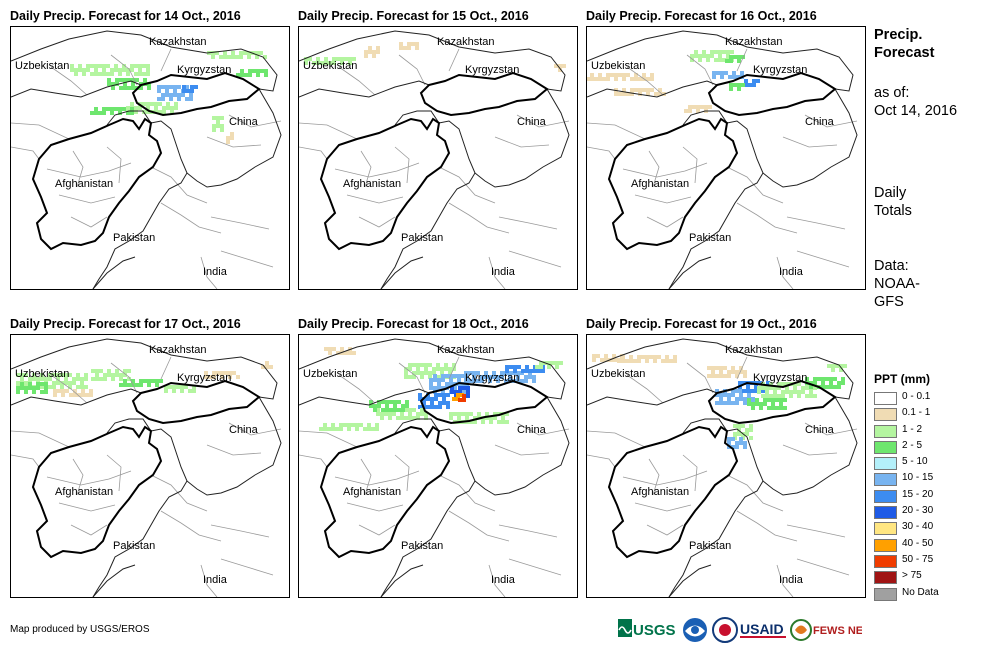  Describe the element at coordinates (42, 66) in the screenshot. I see `label-uzbekistan: Uzbekistan` at that location.